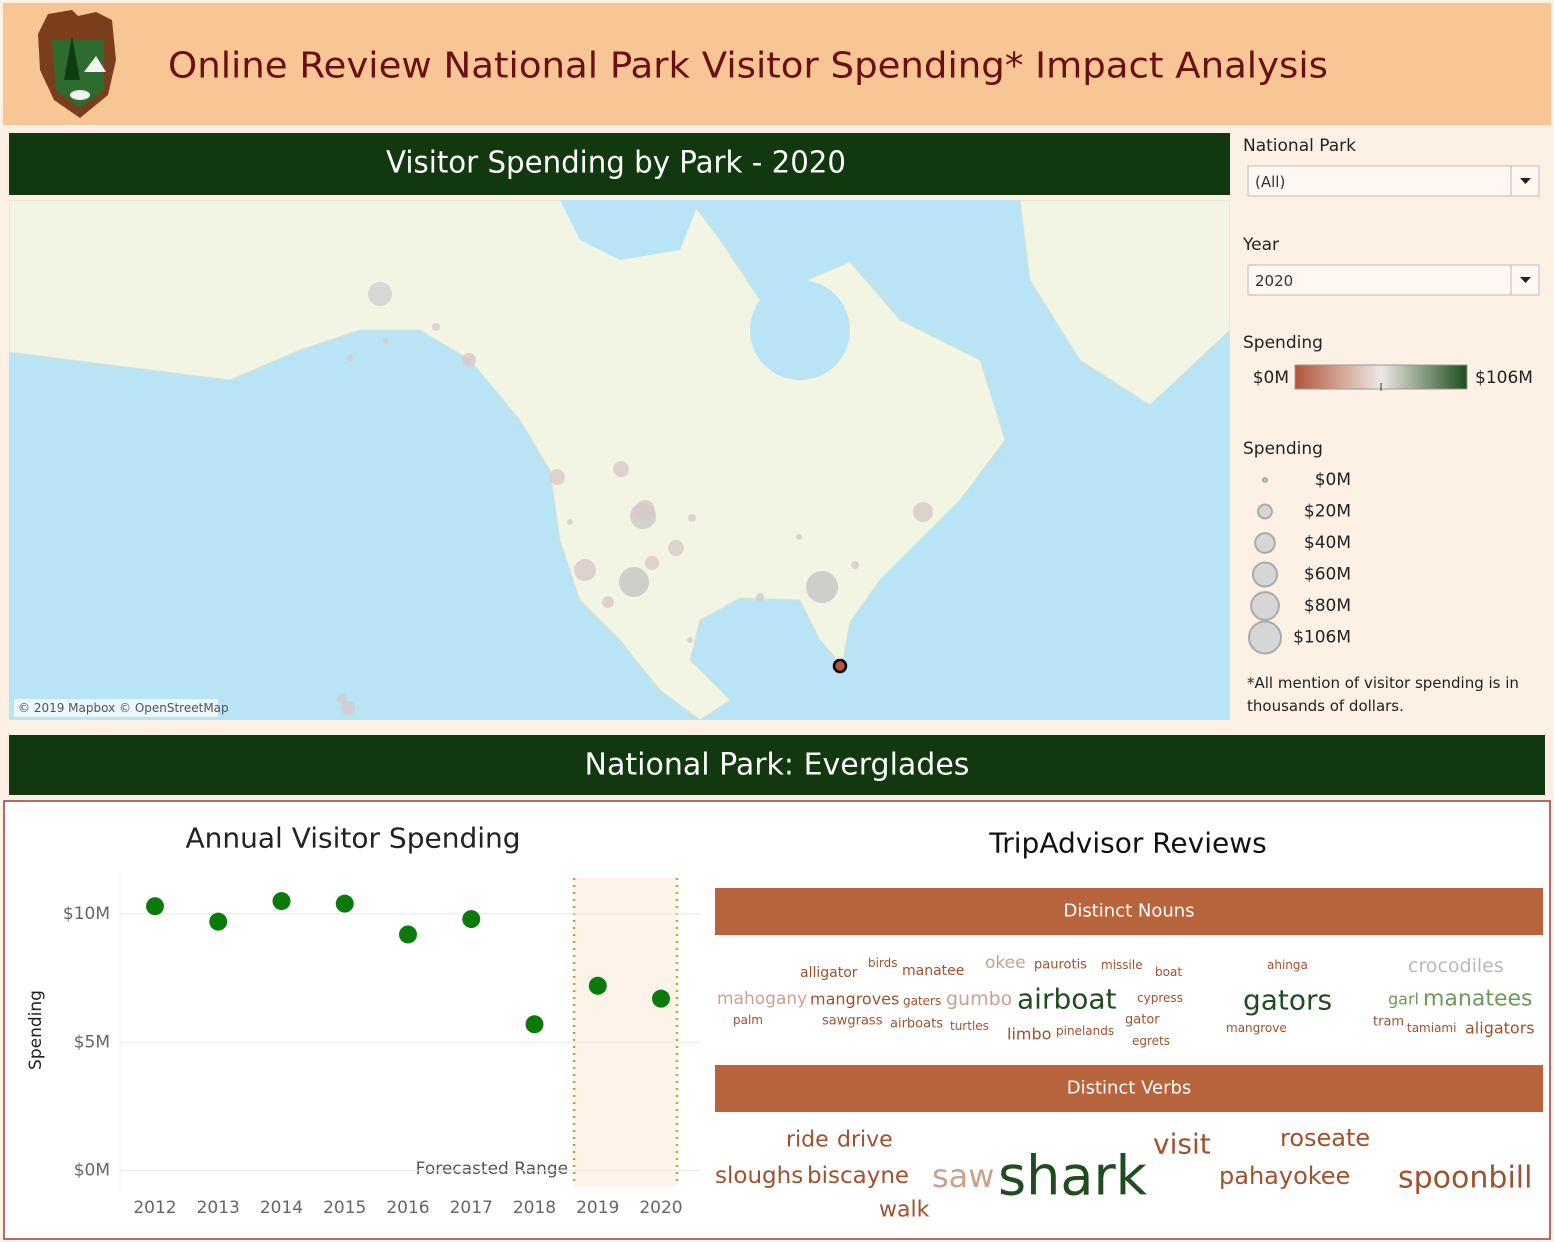 The height and width of the screenshot is (1242, 1554). Describe the element at coordinates (1029, 1034) in the screenshot. I see `cloud-word: limbo` at that location.